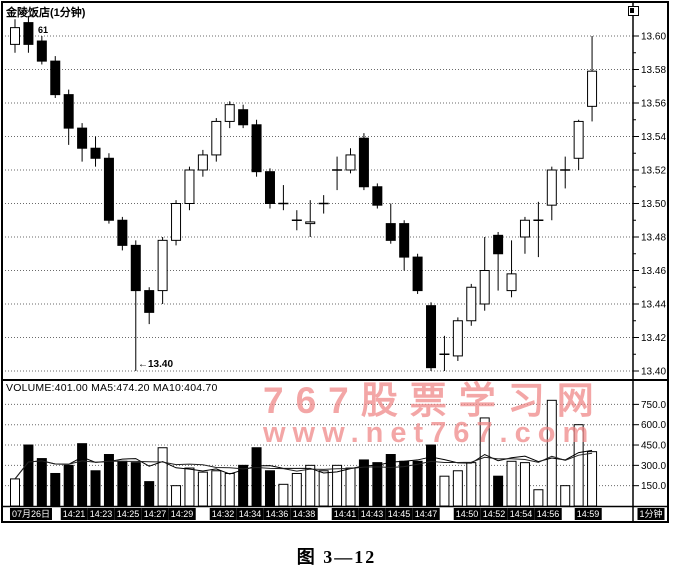 This screenshot has height=574, width=673. Describe the element at coordinates (303, 464) in the screenshot. I see `volume-ma5-line` at that location.